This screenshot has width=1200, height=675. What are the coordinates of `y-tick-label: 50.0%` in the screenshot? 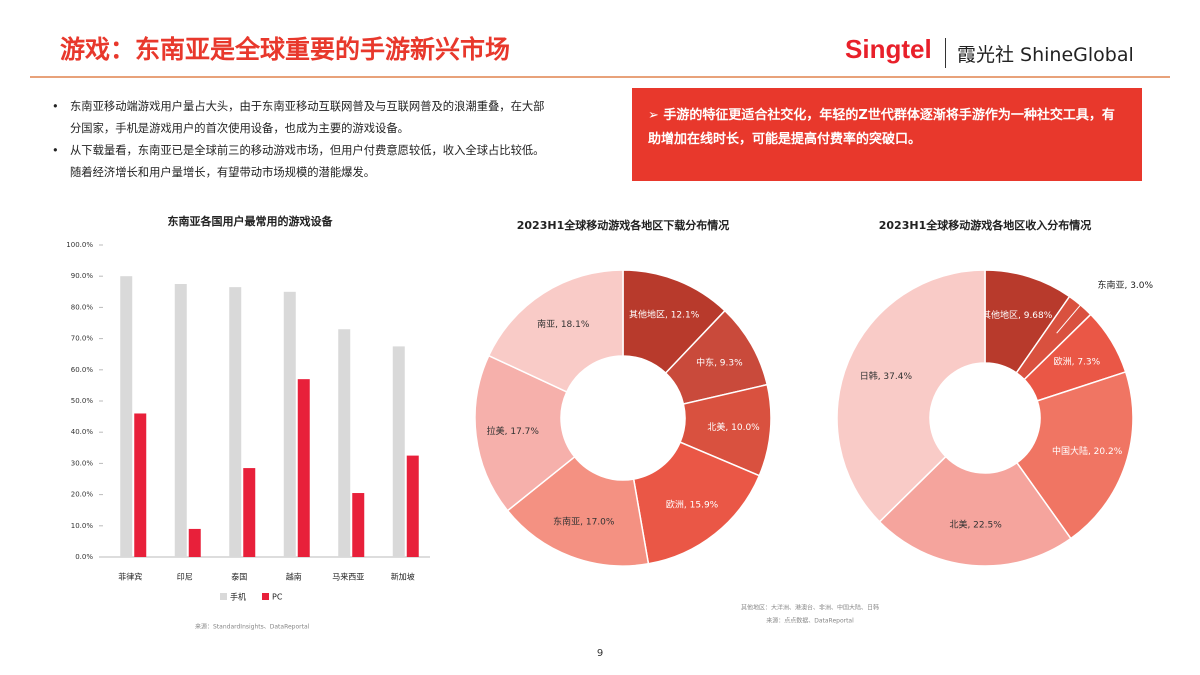 It's located at (82, 401).